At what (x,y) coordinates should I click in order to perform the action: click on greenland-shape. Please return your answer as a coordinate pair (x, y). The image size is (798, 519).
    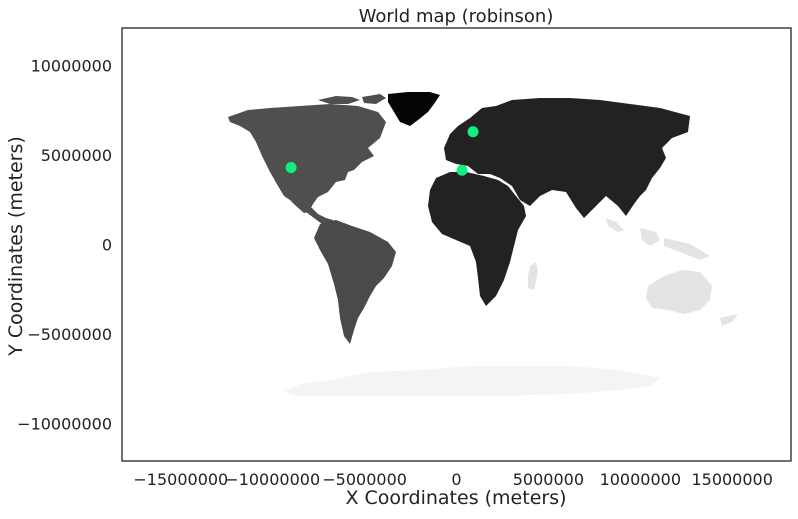
    Looking at the image, I should click on (414, 109).